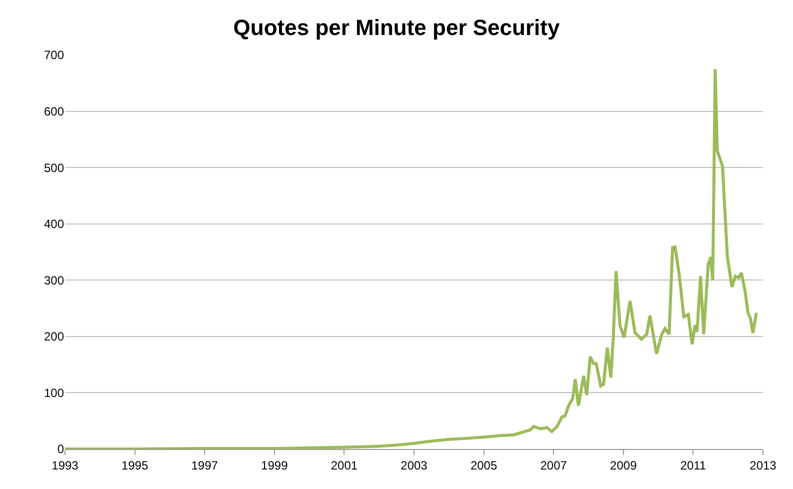 This screenshot has height=489, width=793. Describe the element at coordinates (54, 111) in the screenshot. I see `y-tick-label: 600` at that location.